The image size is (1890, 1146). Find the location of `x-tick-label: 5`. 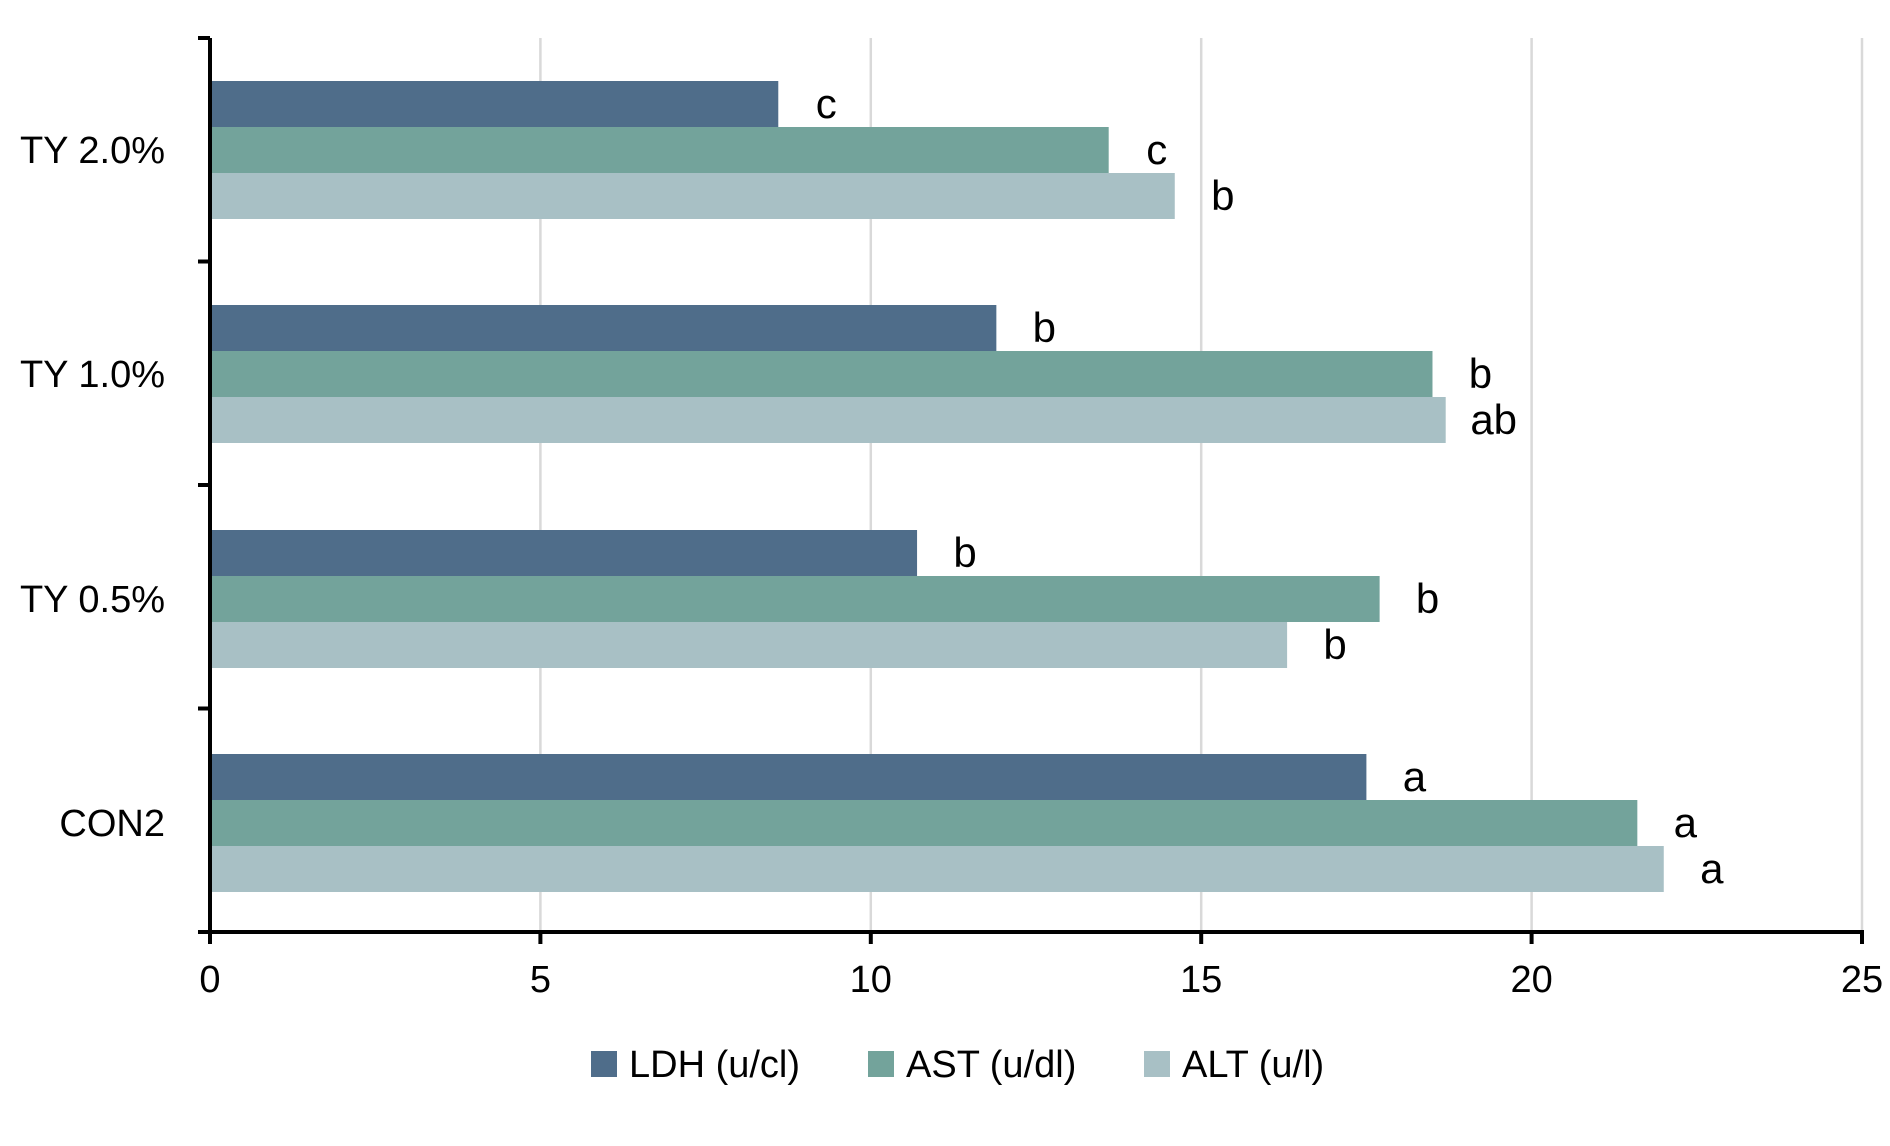

x-tick-label: 5 is located at coordinates (540, 980).